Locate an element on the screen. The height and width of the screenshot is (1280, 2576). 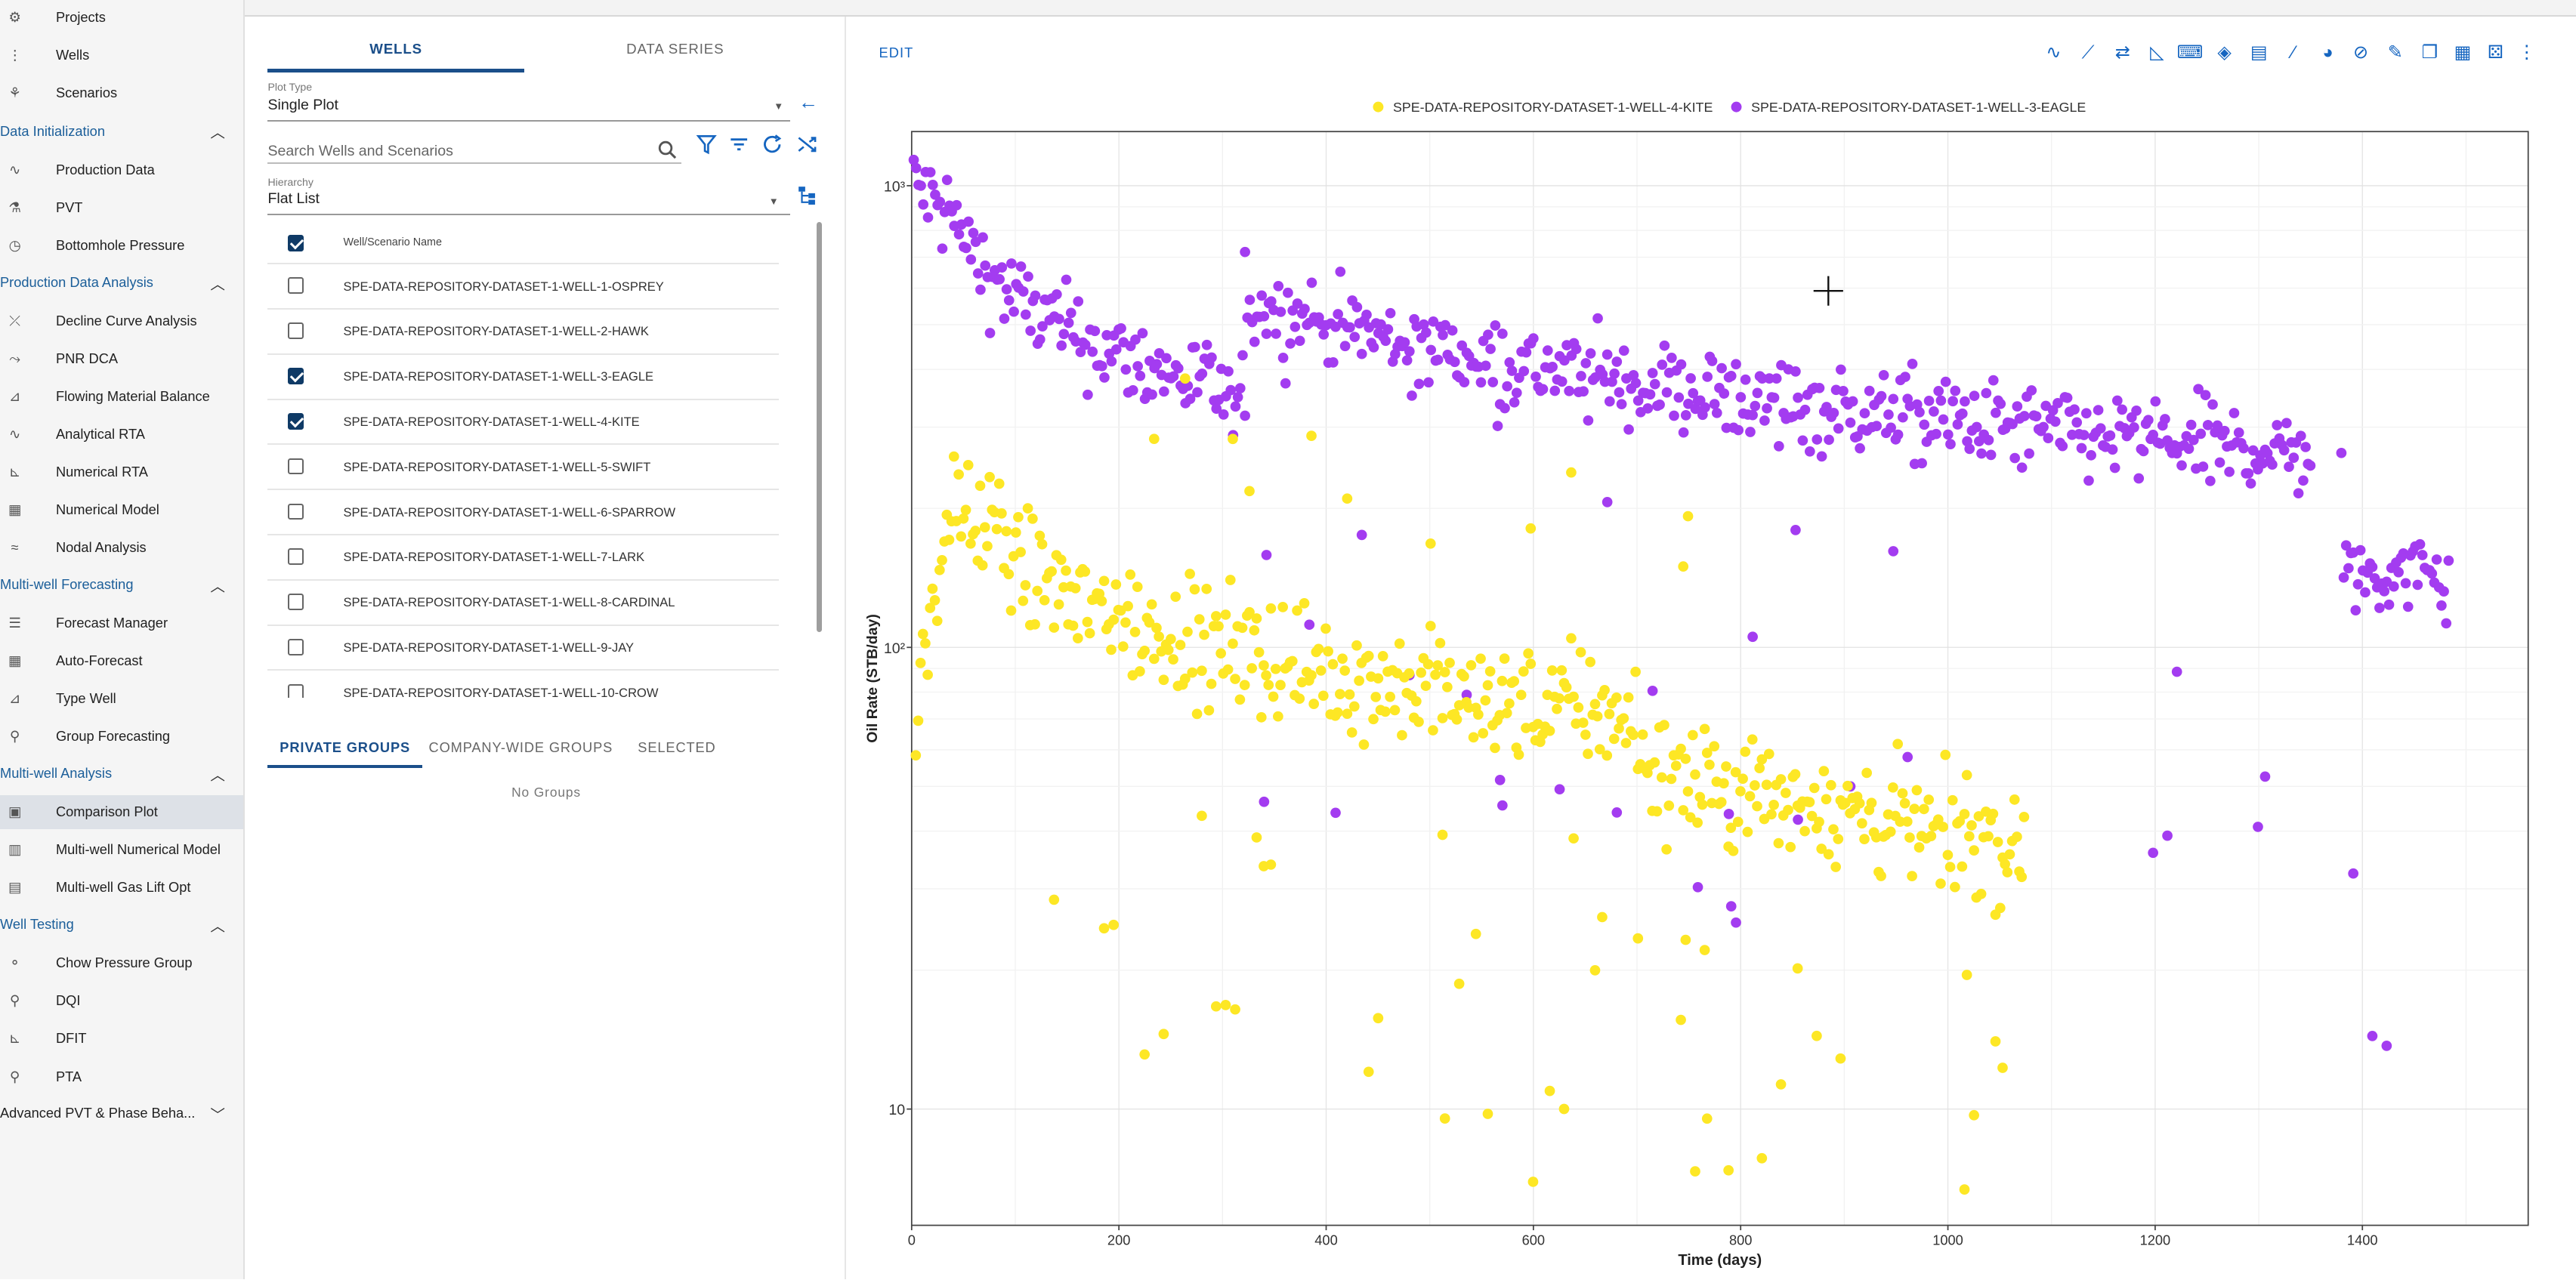
sidebar-item-group-forecasting: ⚲ Group Forecasting is located at coordinates (121, 737).